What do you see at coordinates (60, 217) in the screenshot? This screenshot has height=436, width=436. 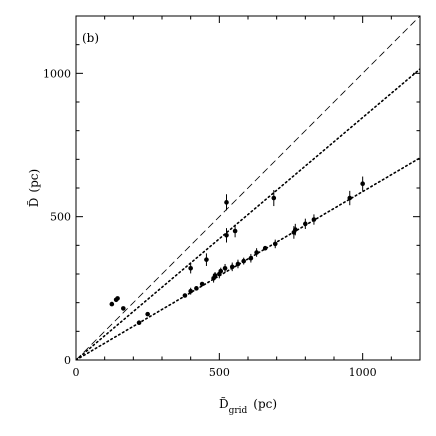 I see `y-tick-label: 500` at bounding box center [60, 217].